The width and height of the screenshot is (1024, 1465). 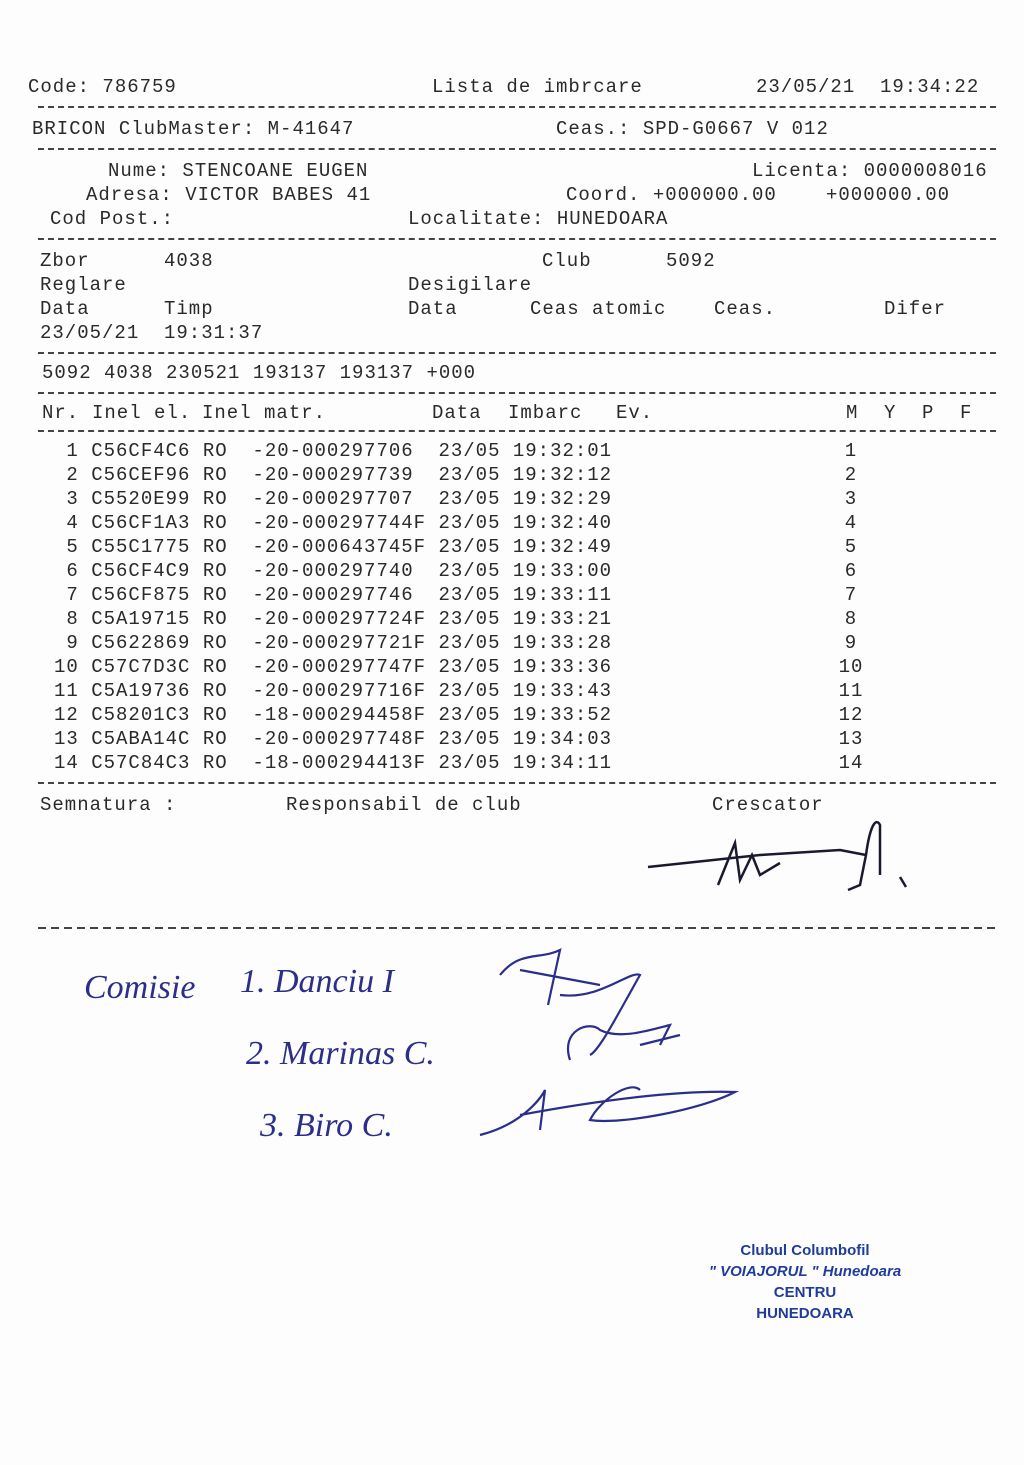 I want to click on col-data: Data, so click(x=457, y=413).